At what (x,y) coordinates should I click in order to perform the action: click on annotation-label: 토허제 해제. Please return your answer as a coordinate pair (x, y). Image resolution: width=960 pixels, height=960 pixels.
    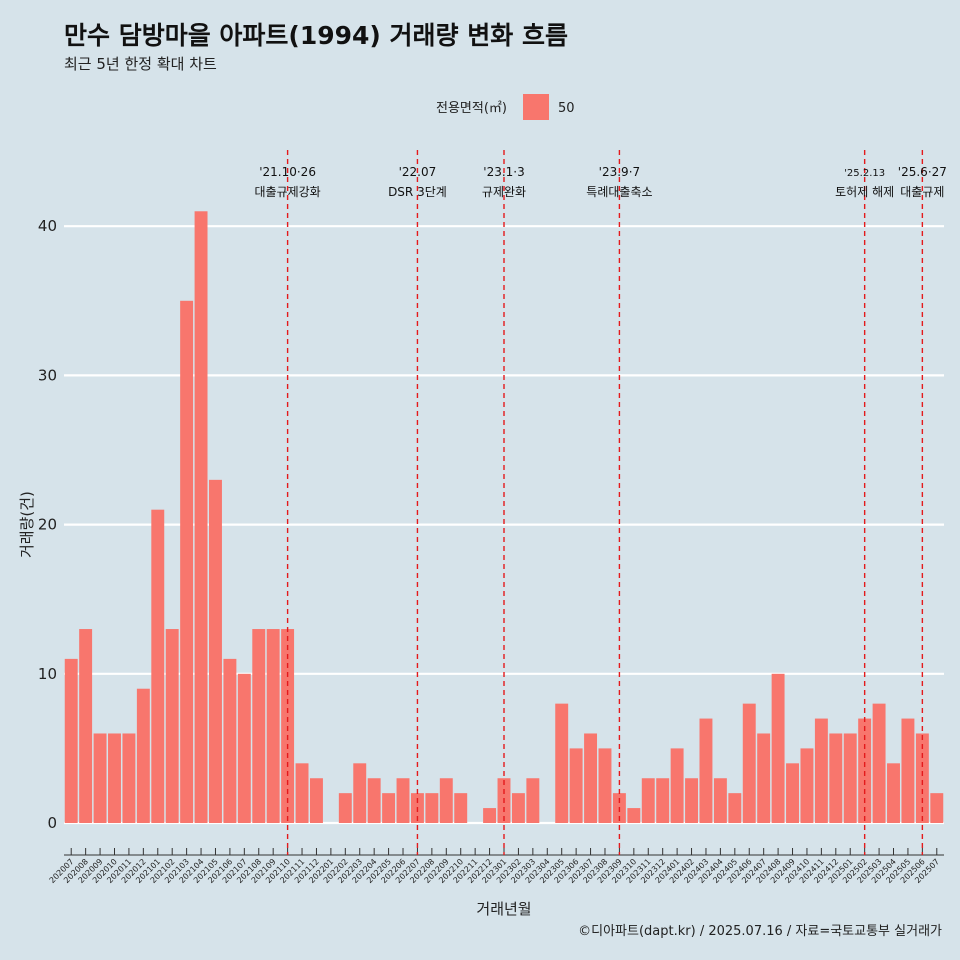
    Looking at the image, I should click on (864, 192).